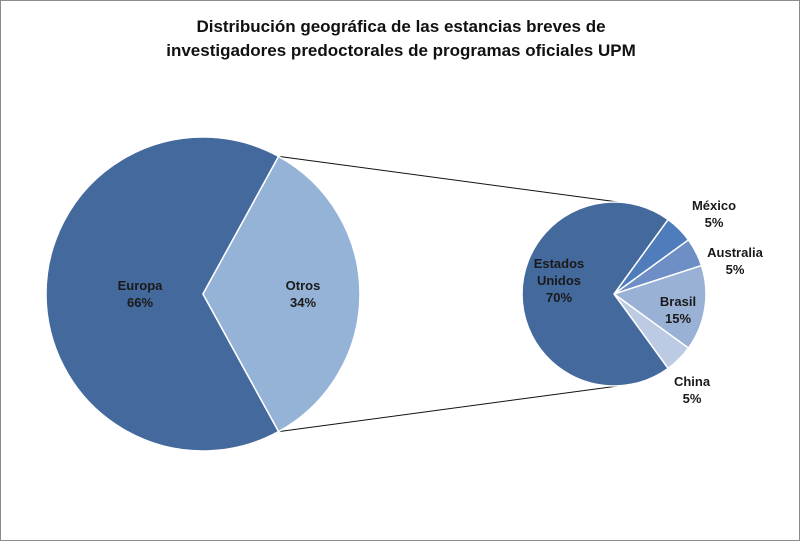 The image size is (800, 541). What do you see at coordinates (303, 294) in the screenshot?
I see `label-otros: Otros 34%` at bounding box center [303, 294].